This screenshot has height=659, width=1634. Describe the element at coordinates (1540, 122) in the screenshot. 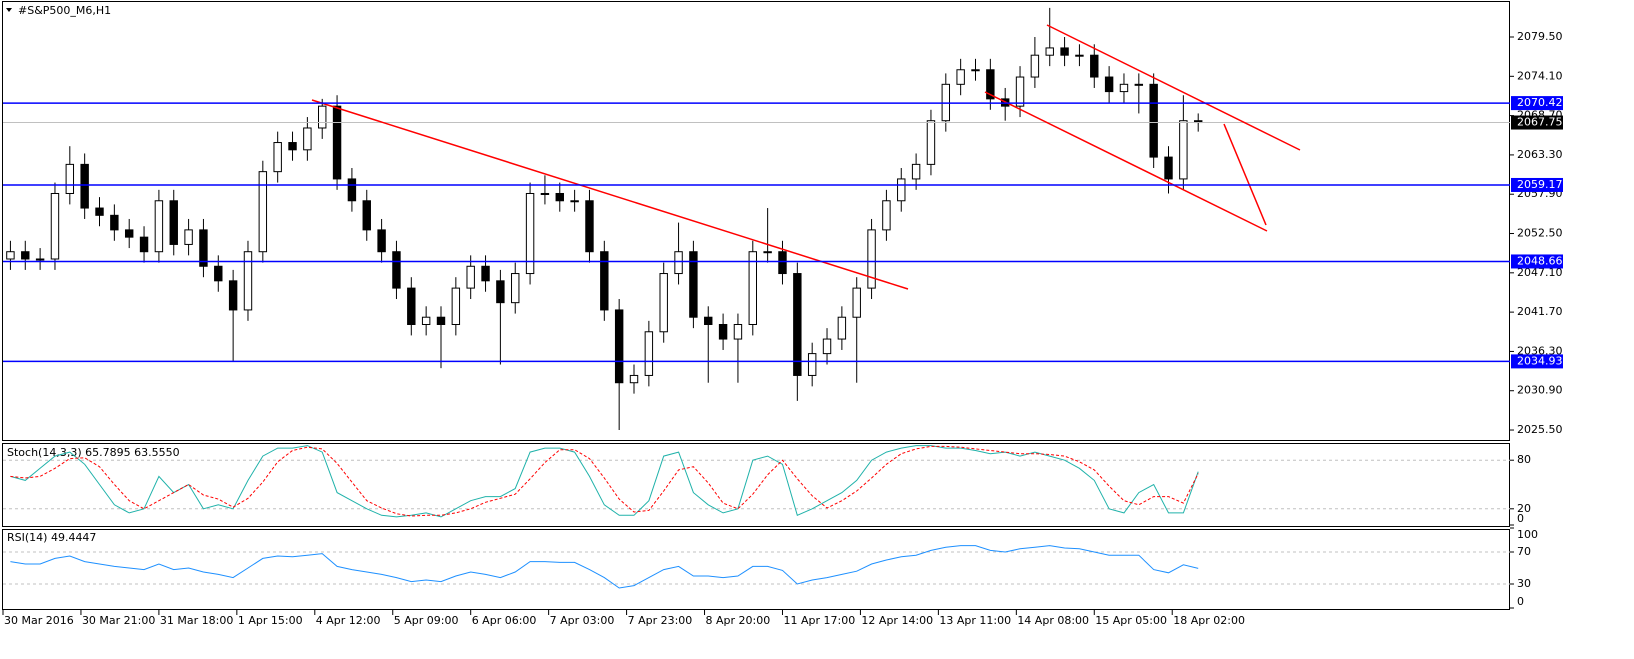

I see `last-price-label: 2067.75` at that location.